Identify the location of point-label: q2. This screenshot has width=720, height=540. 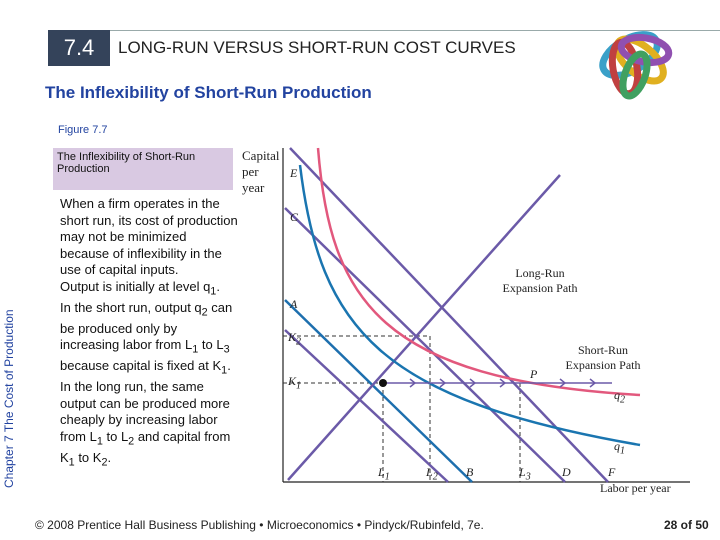
(619, 396).